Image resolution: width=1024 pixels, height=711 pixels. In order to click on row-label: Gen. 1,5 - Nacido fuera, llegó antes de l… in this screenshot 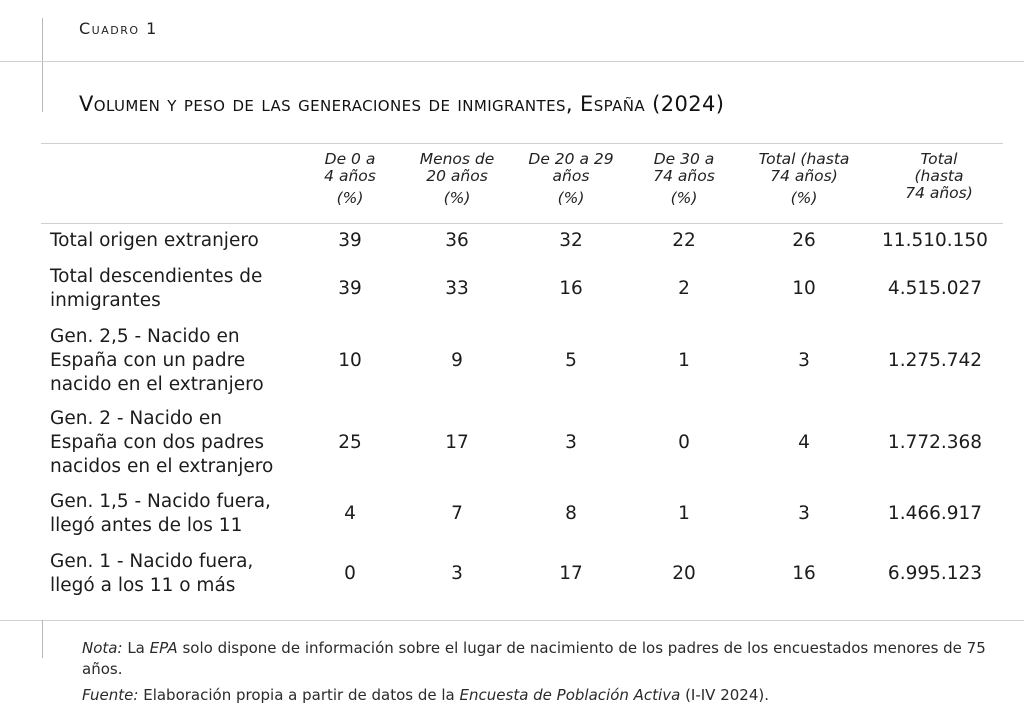, I will do `click(167, 514)`.